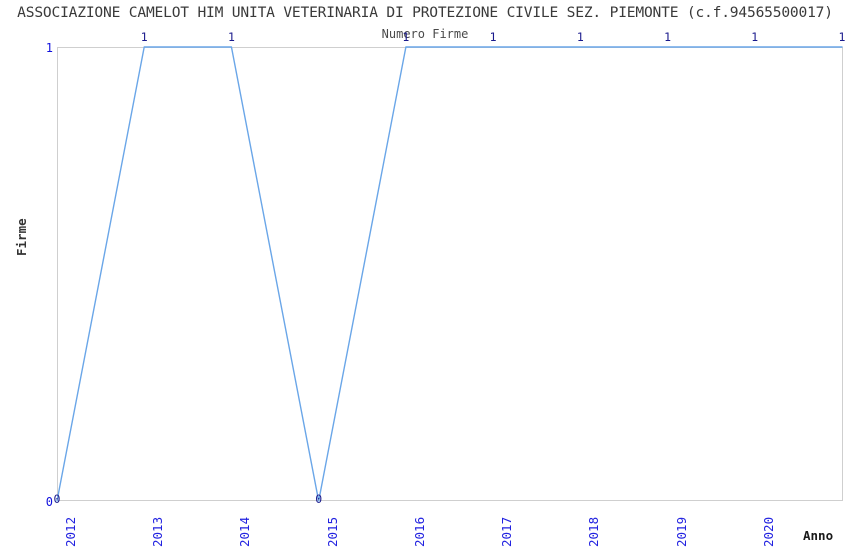  Describe the element at coordinates (231, 37) in the screenshot. I see `data-point-label-2014: 1` at that location.